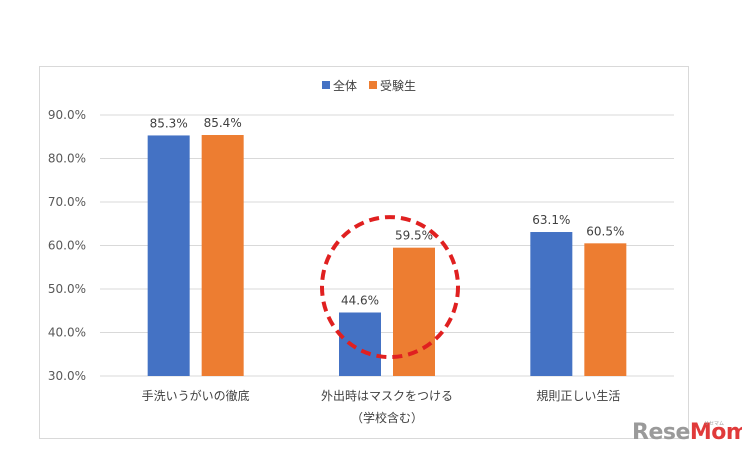  Describe the element at coordinates (196, 395) in the screenshot. I see `x-tick-label: 手洗いうがいの徹底` at that location.